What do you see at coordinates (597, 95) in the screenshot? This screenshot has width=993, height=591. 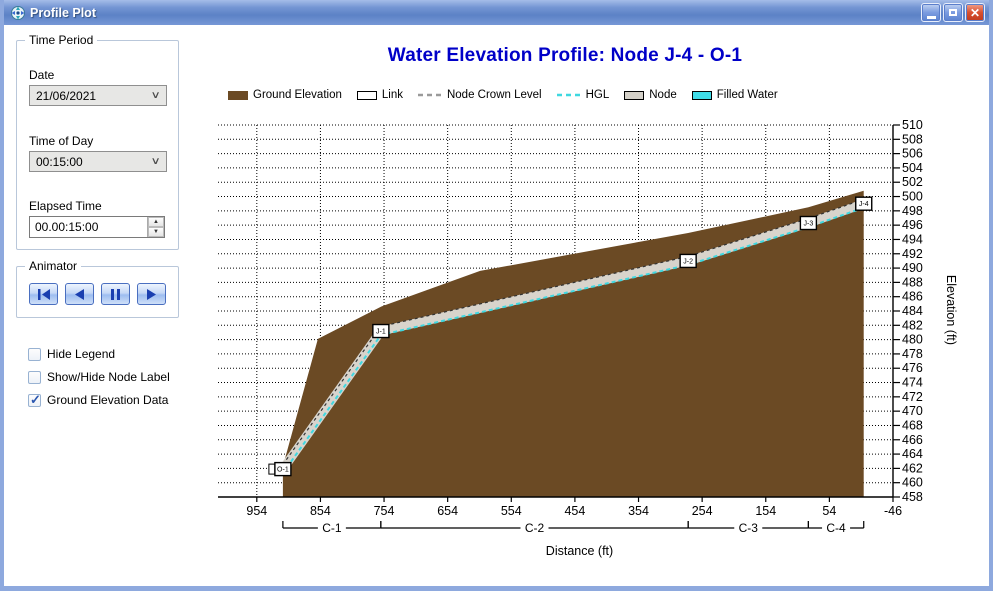 I see `legend-label: HGL` at bounding box center [597, 95].